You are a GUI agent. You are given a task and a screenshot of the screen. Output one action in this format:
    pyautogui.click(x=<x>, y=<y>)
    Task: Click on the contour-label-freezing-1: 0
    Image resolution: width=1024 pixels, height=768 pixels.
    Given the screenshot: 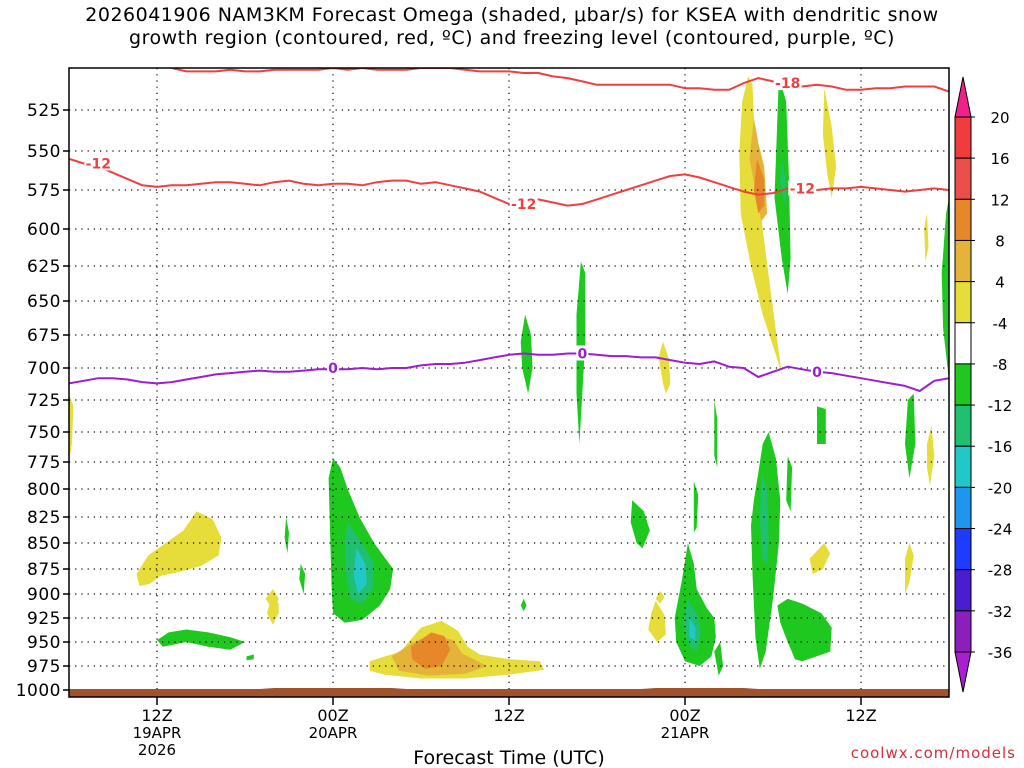 What is the action you would take?
    pyautogui.click(x=582, y=354)
    